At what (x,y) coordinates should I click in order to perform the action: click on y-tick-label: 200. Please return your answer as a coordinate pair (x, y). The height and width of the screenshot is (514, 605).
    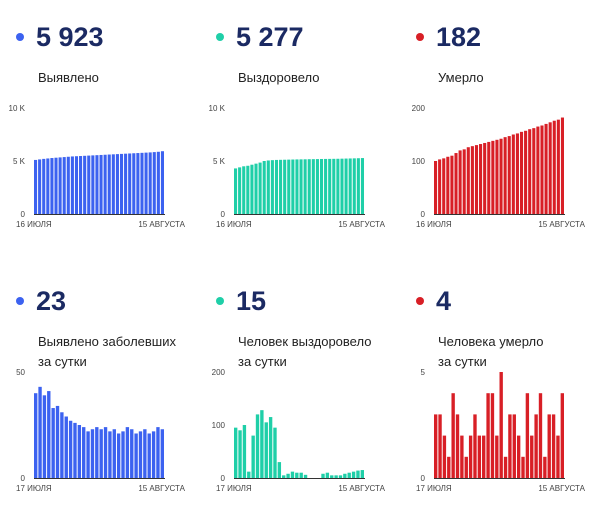
    Looking at the image, I should click on (419, 108).